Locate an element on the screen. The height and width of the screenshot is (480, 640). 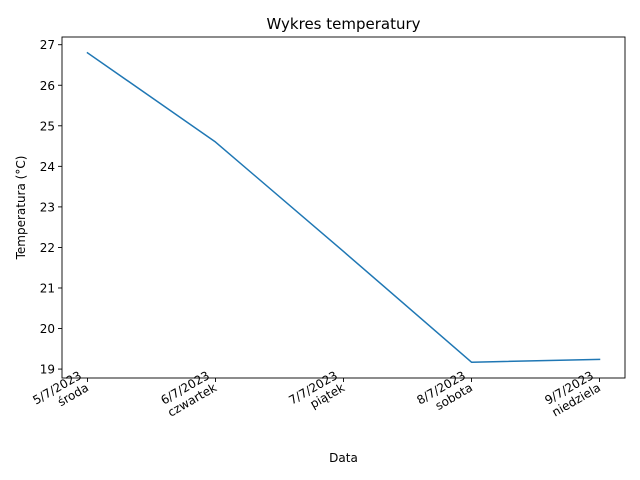
y-tick-label: 27 is located at coordinates (47, 45).